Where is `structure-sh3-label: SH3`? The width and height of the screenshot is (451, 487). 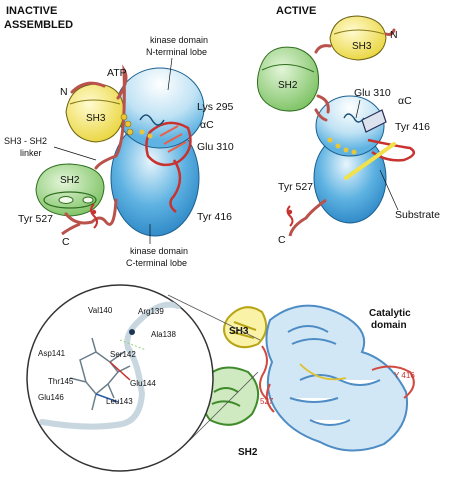 structure-sh3-label: SH3 is located at coordinates (239, 331).